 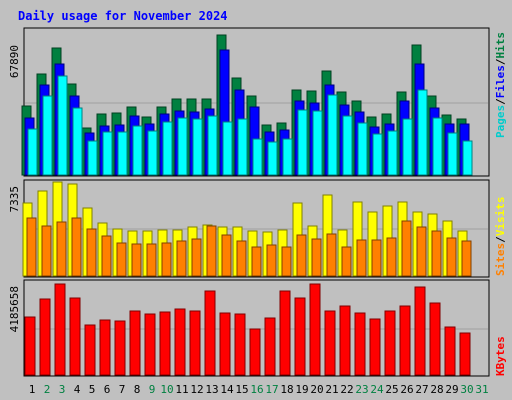 I want to click on day-label: 21, so click(x=331, y=389).